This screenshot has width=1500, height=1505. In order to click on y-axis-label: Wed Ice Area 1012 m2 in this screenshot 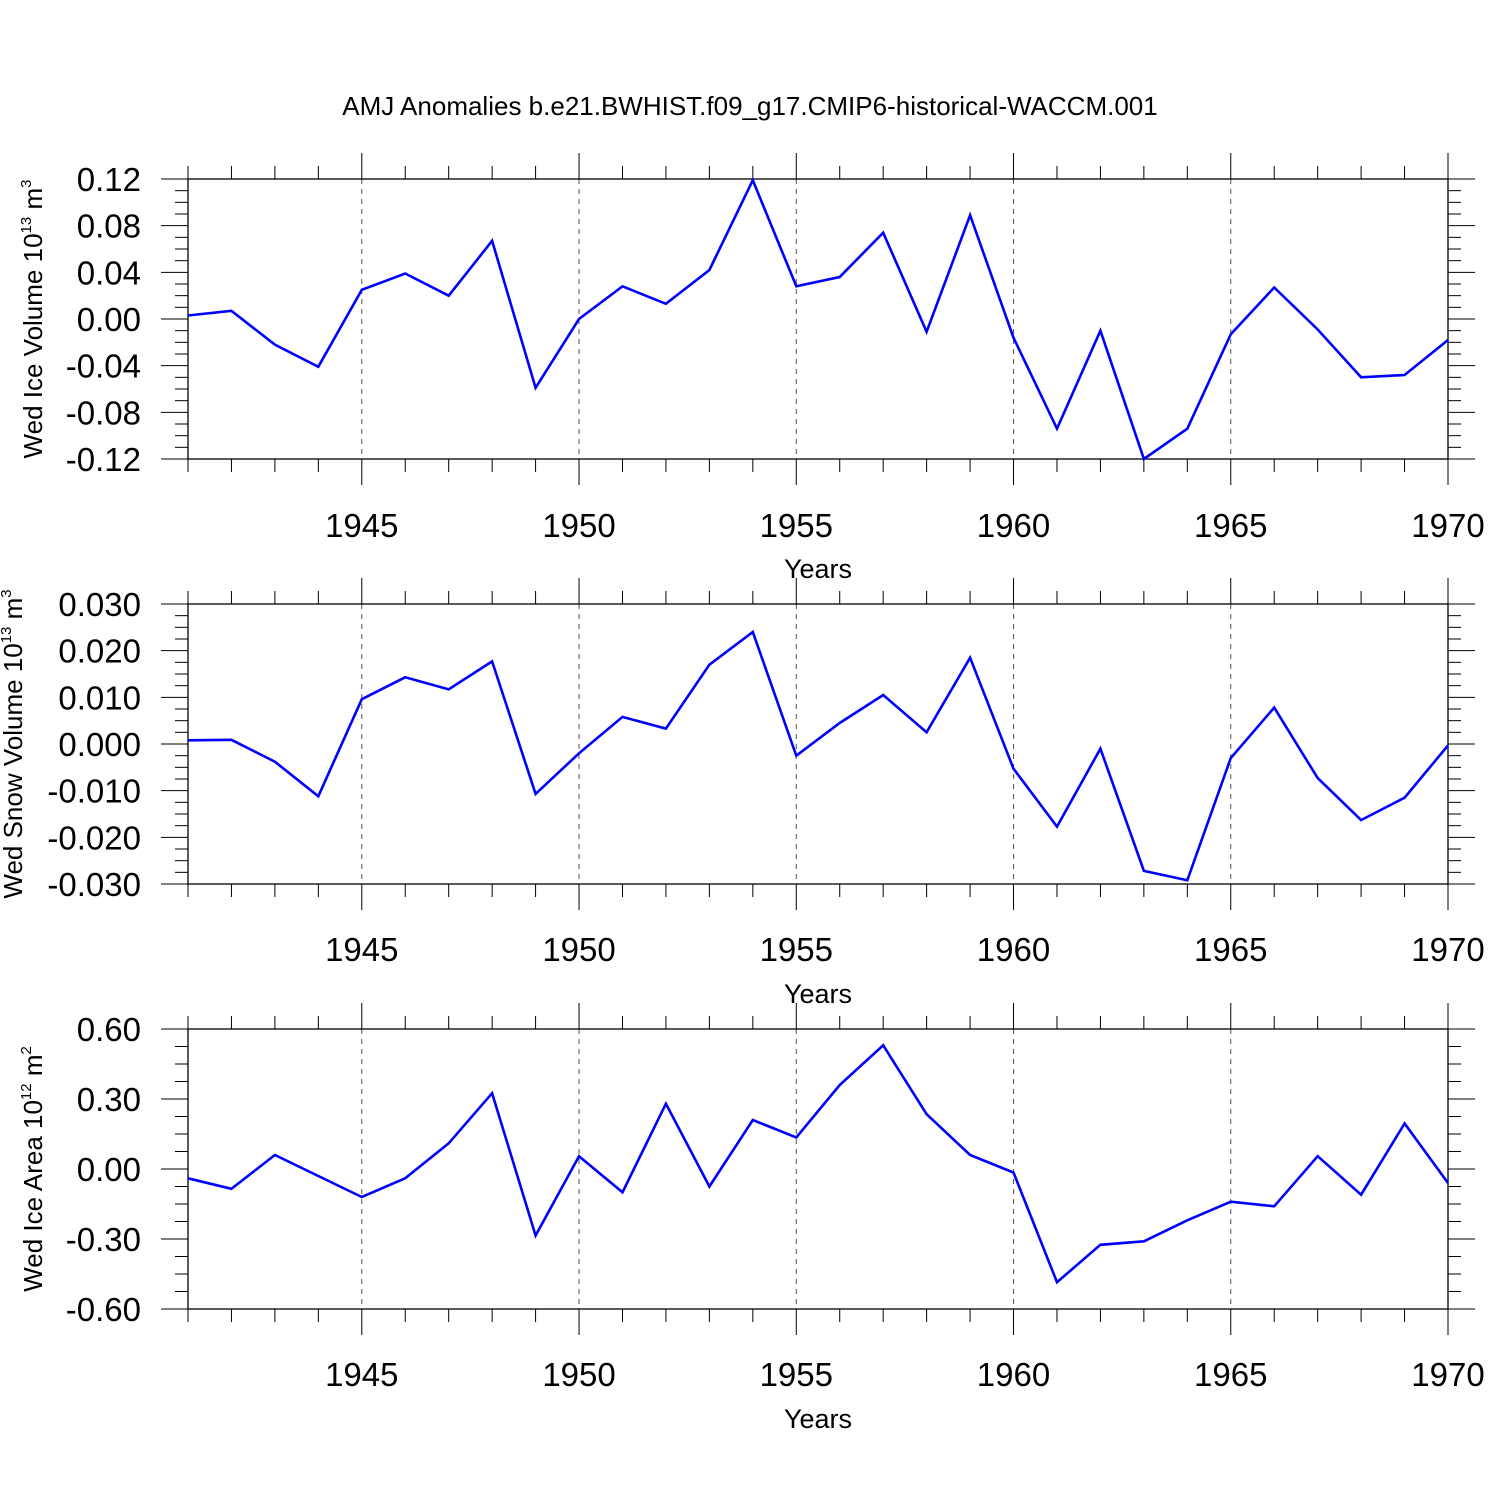, I will do `click(33, 1169)`.